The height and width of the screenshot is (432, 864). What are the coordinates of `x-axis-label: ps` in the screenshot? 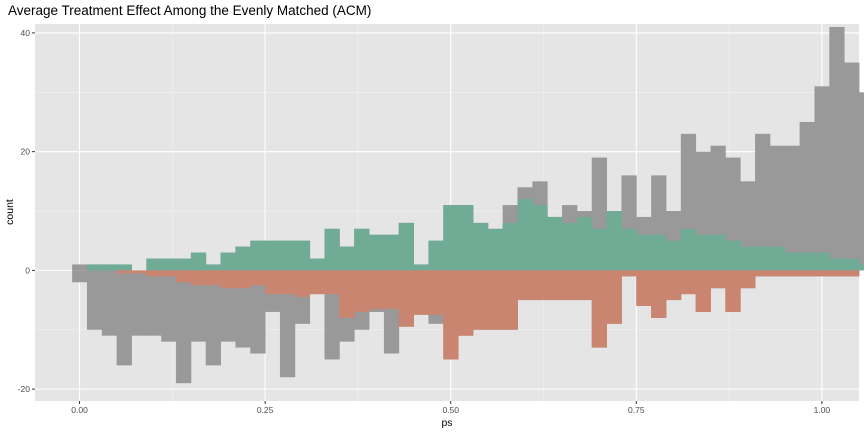 It's located at (446, 423).